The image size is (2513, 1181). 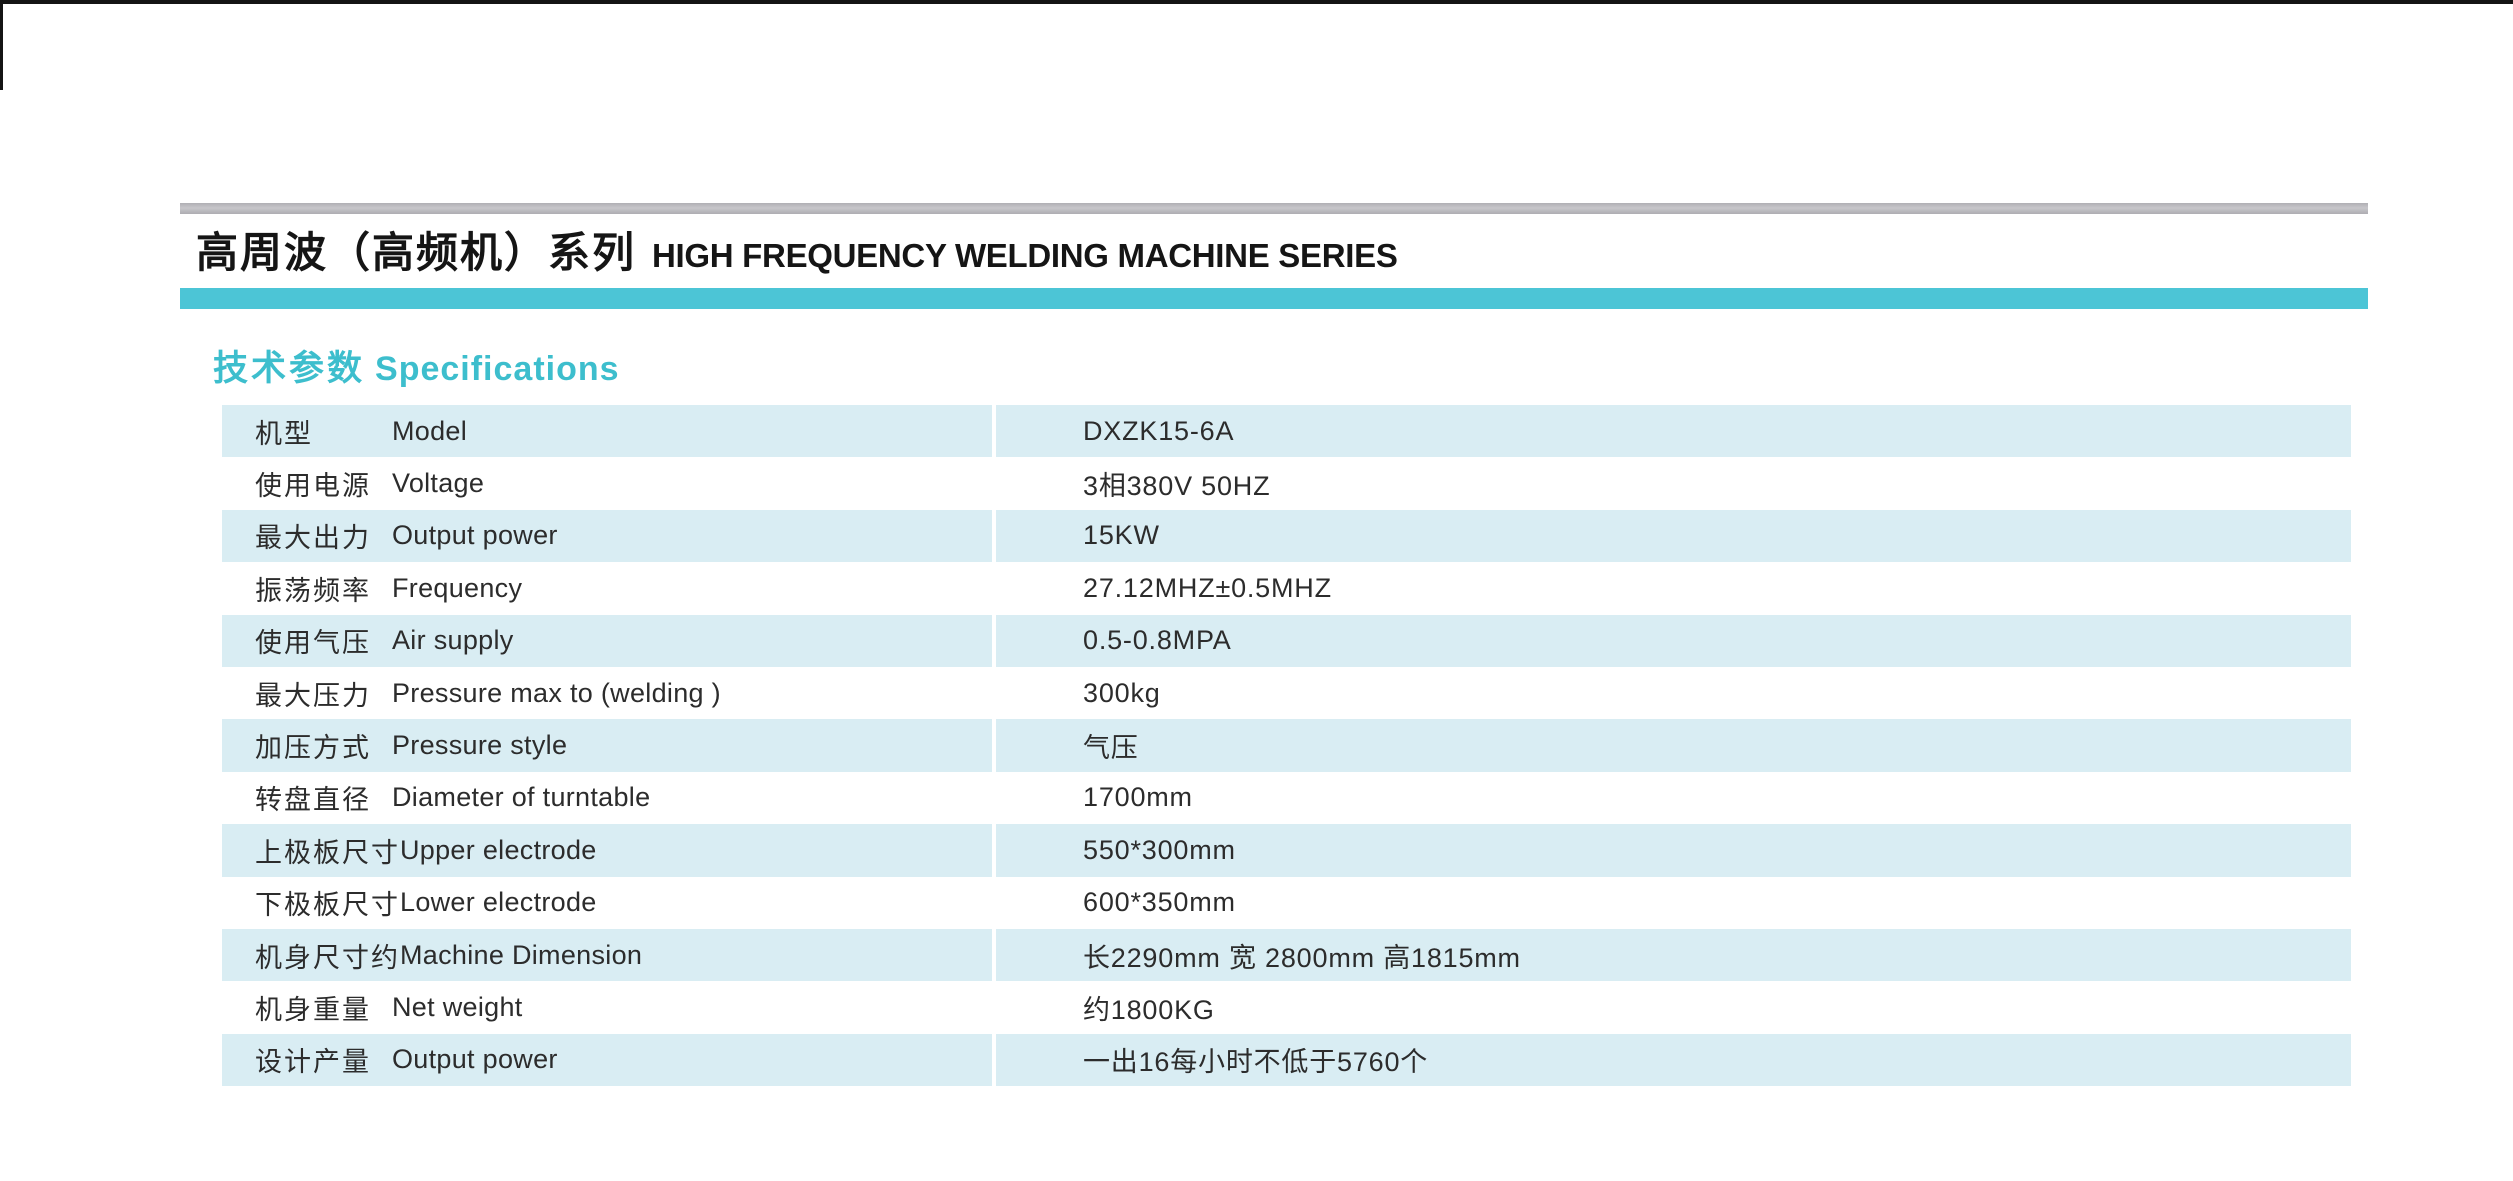 What do you see at coordinates (1111, 748) in the screenshot?
I see `spec-value: 气压` at bounding box center [1111, 748].